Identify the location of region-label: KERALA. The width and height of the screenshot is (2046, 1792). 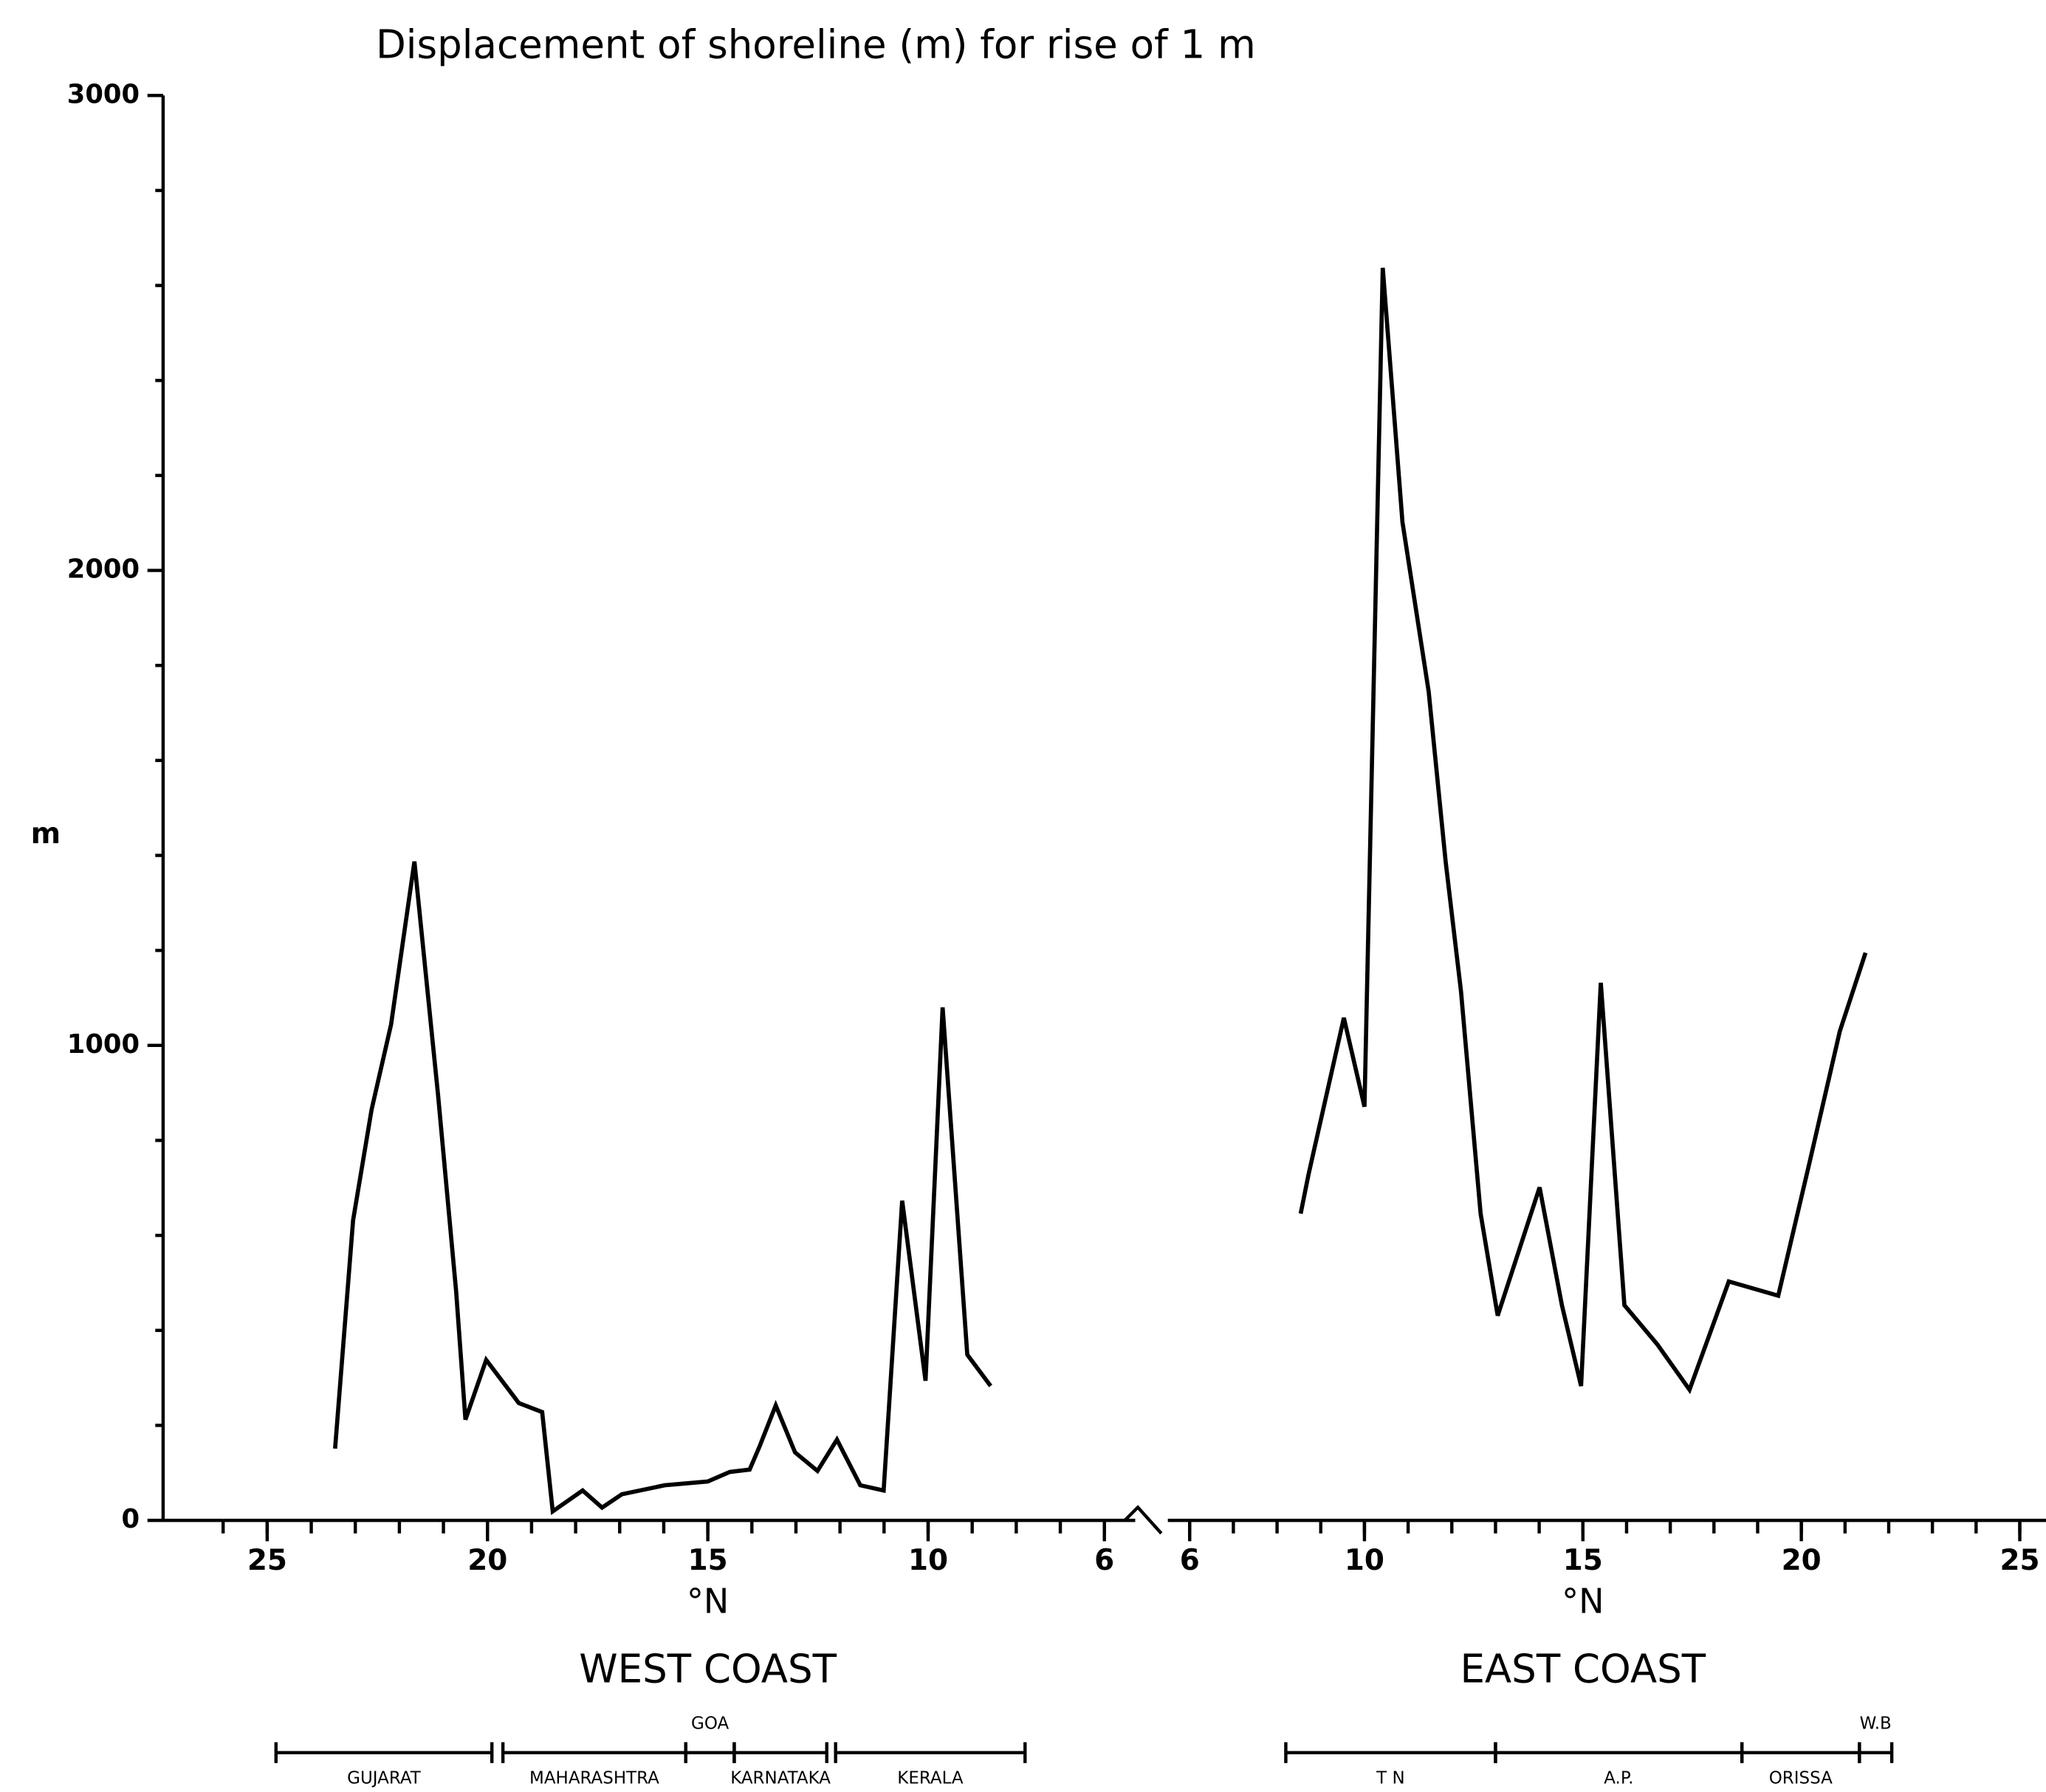
(931, 1778).